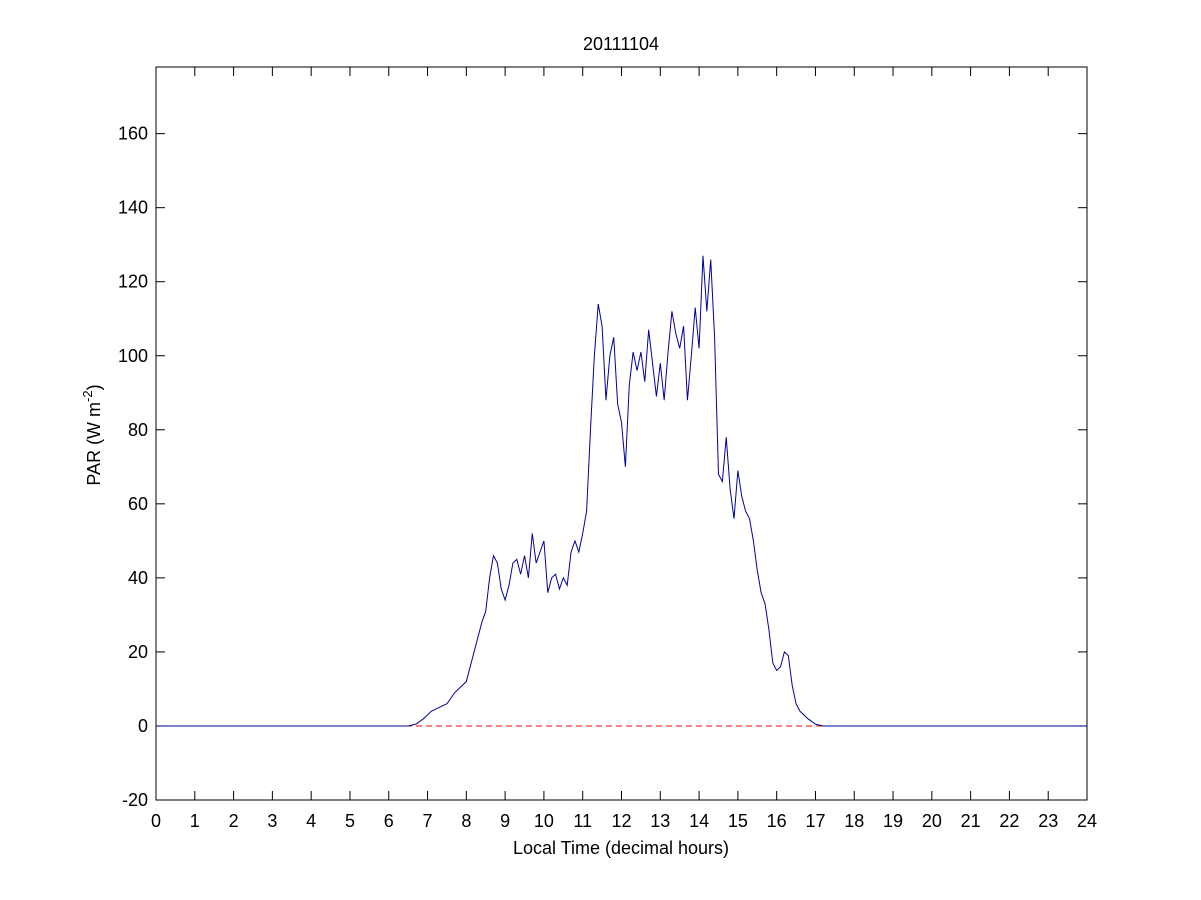 The image size is (1201, 900). Describe the element at coordinates (932, 821) in the screenshot. I see `x-tick-label: 20` at that location.